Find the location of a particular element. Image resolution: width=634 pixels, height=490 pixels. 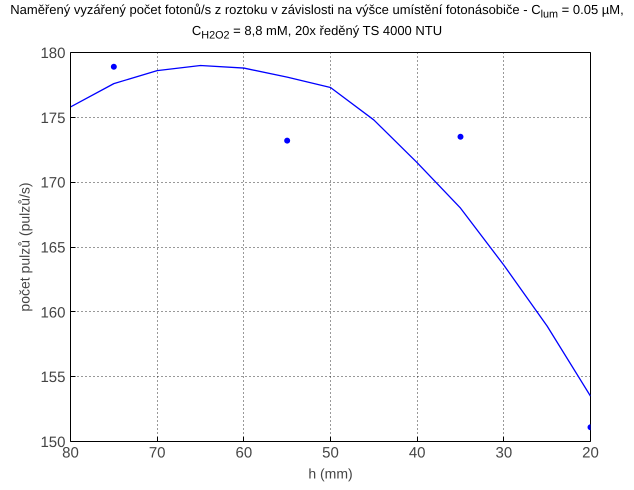

x-tick-label: 40 is located at coordinates (417, 453).